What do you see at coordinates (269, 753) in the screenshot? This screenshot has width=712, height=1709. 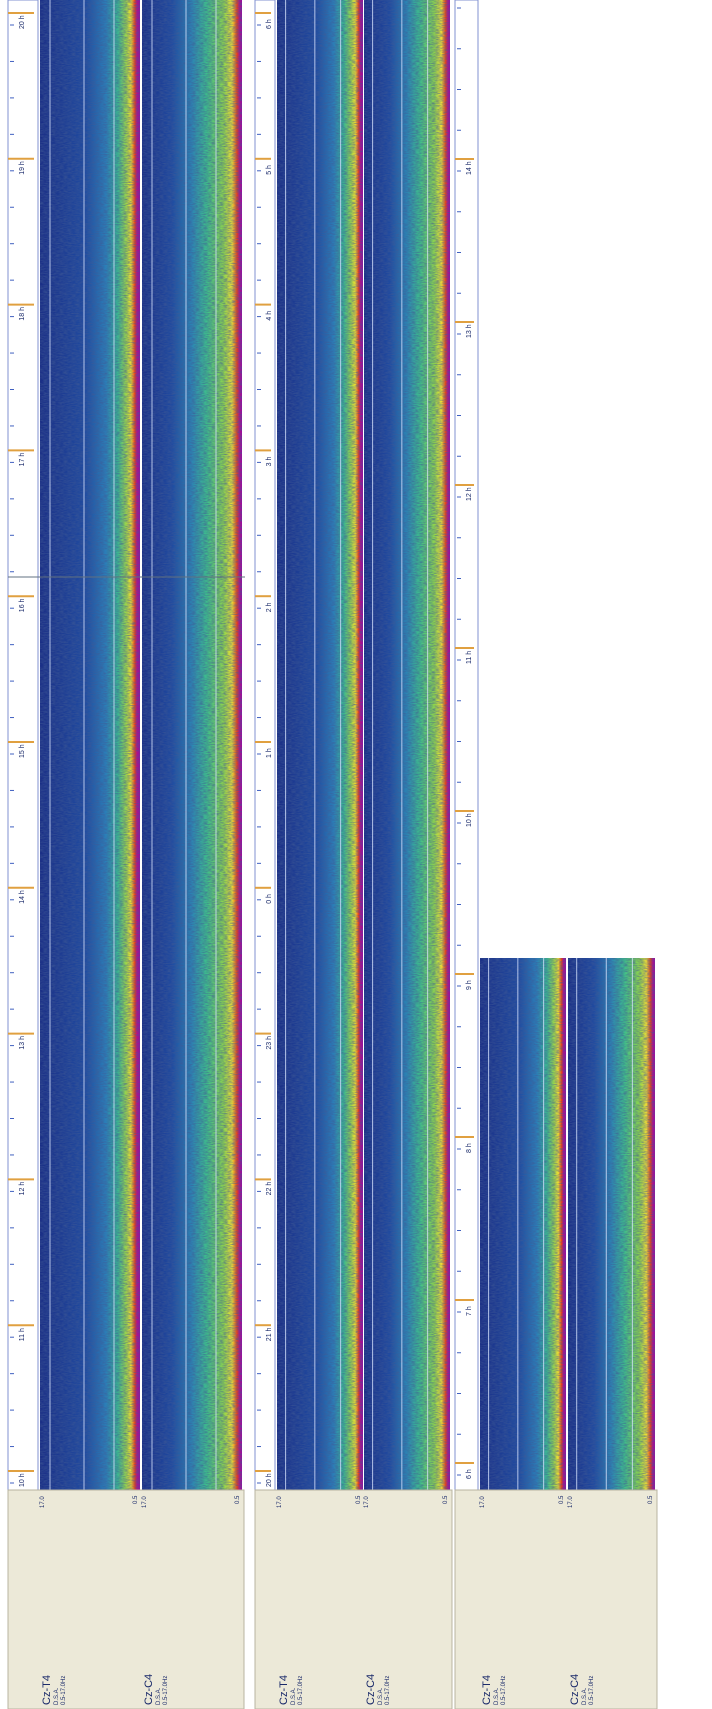 I see `time-label: 1 h` at bounding box center [269, 753].